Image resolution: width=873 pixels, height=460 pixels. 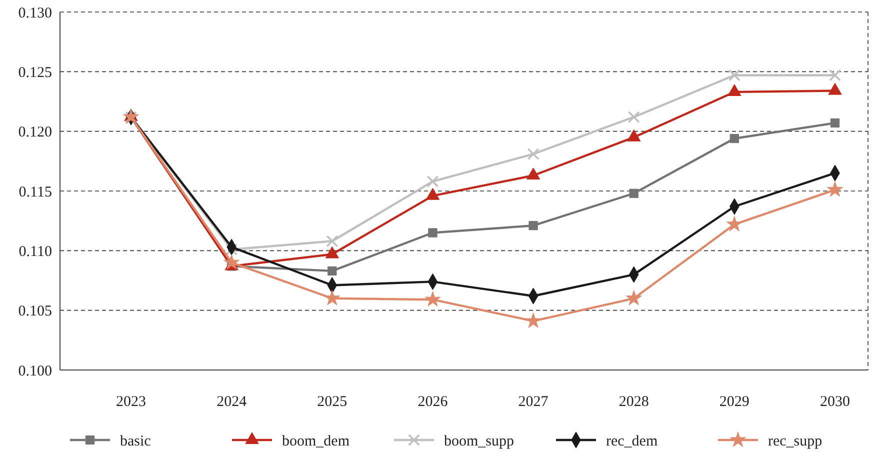 I want to click on y-tick-label: 0.100, so click(x=35, y=371).